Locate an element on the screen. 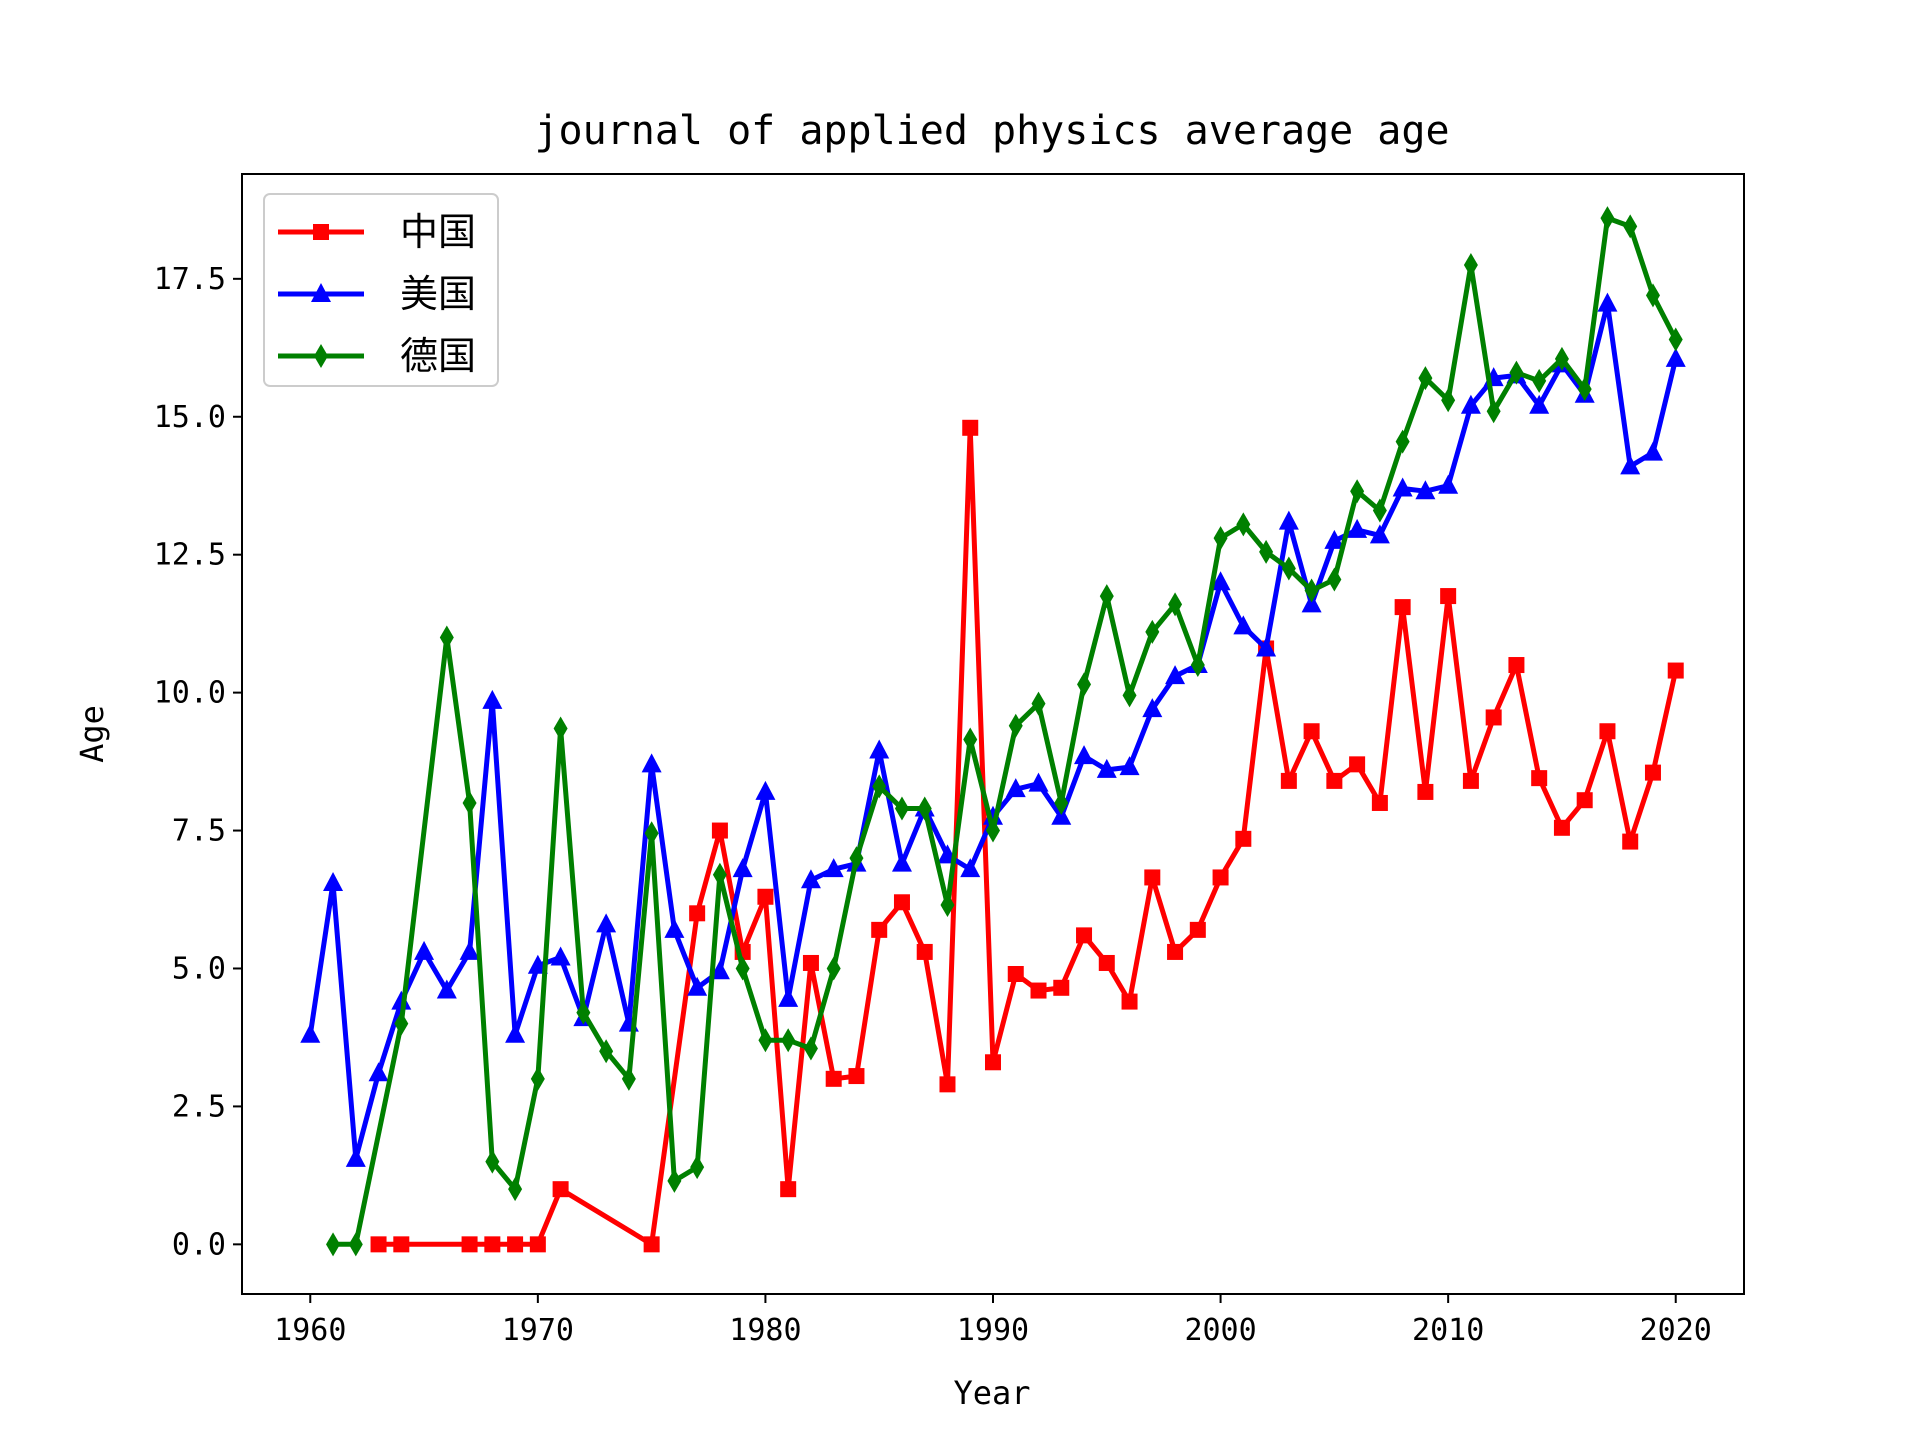 Image resolution: width=1920 pixels, height=1440 pixels. x-axis: 1960 1970 1980 1990 2000 2010 2020 is located at coordinates (993, 1321).